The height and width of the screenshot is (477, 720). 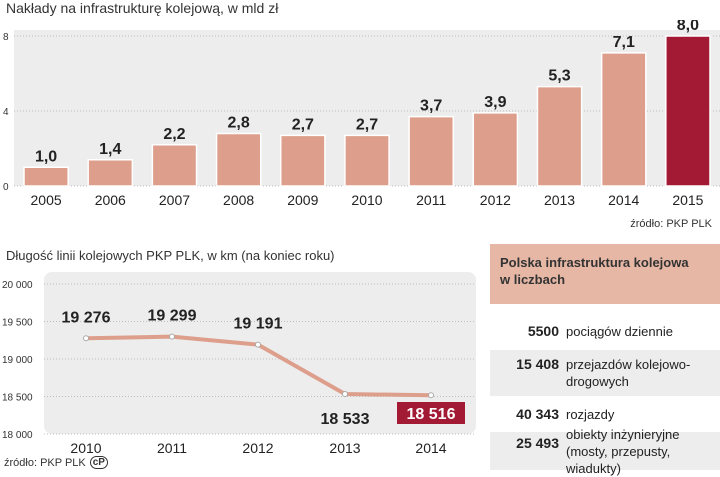 What do you see at coordinates (17, 398) in the screenshot?
I see `y-tick-label: 18 500` at bounding box center [17, 398].